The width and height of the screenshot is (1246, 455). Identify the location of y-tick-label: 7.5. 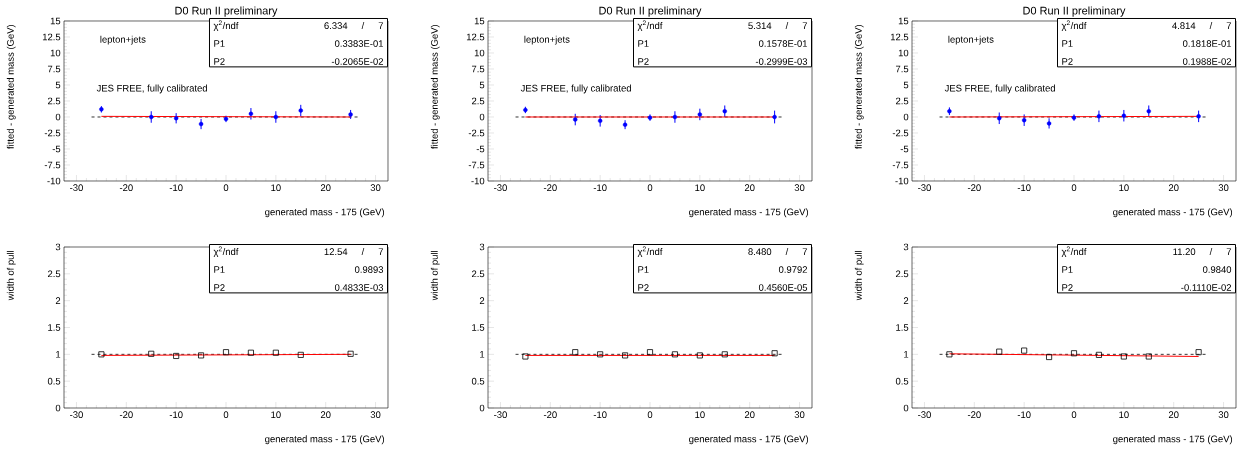
(478, 69).